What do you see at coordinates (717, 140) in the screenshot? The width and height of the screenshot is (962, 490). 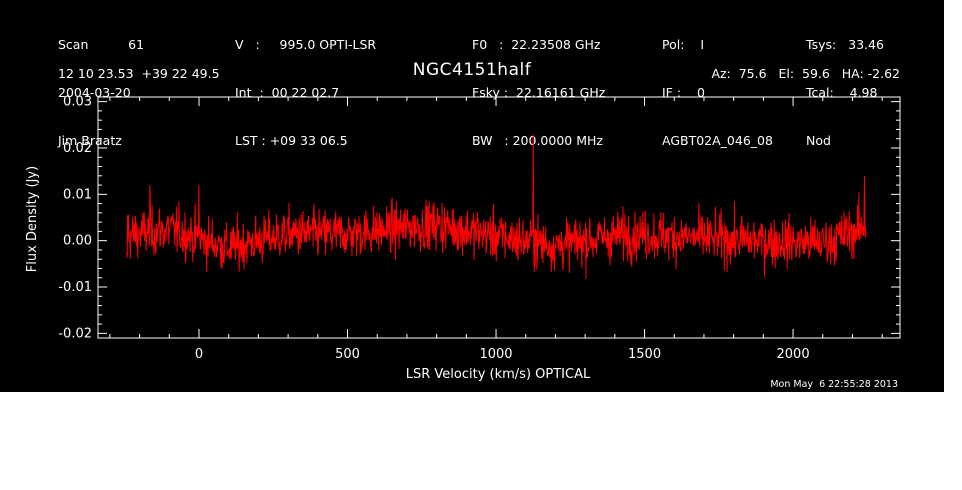 I see `project-label: AGBT02A_046_08` at bounding box center [717, 140].